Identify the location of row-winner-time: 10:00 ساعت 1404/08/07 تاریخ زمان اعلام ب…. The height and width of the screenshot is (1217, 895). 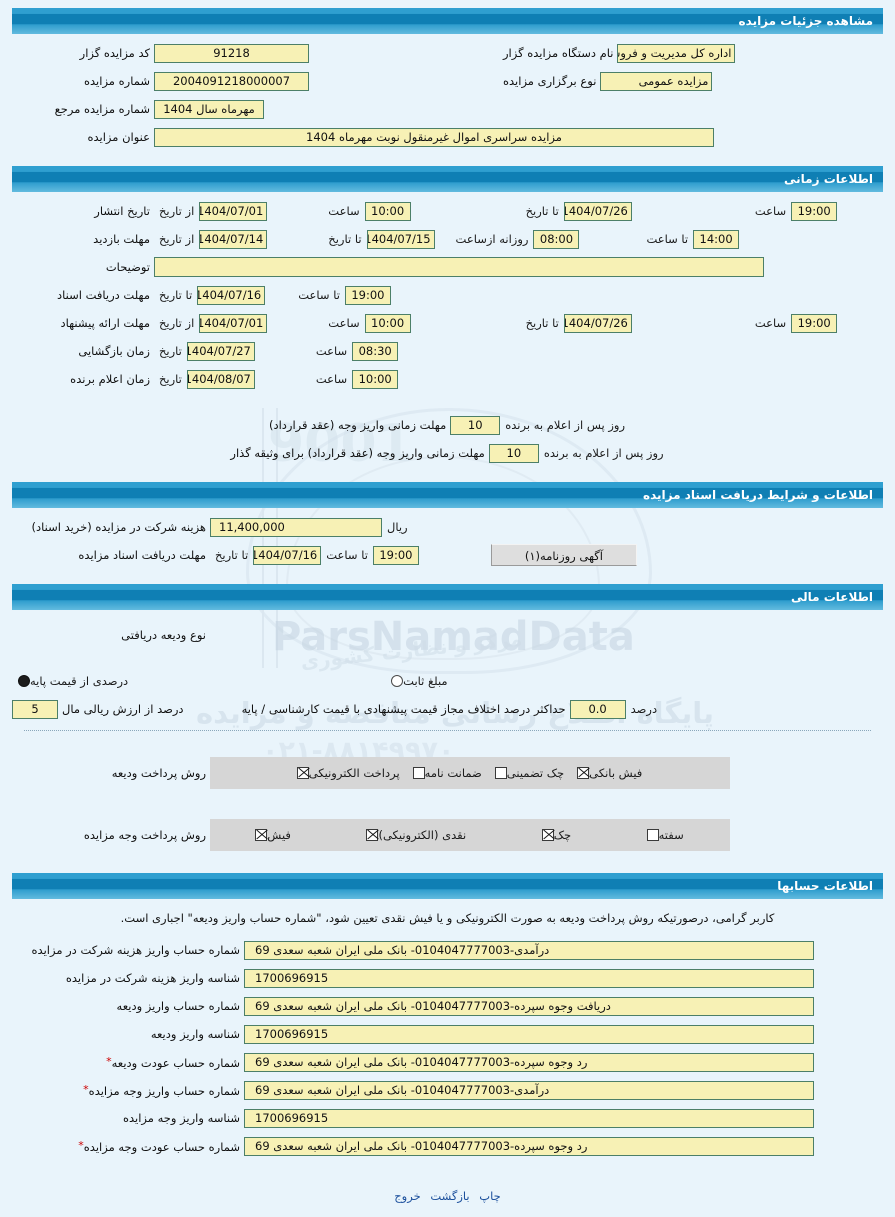
(447, 379).